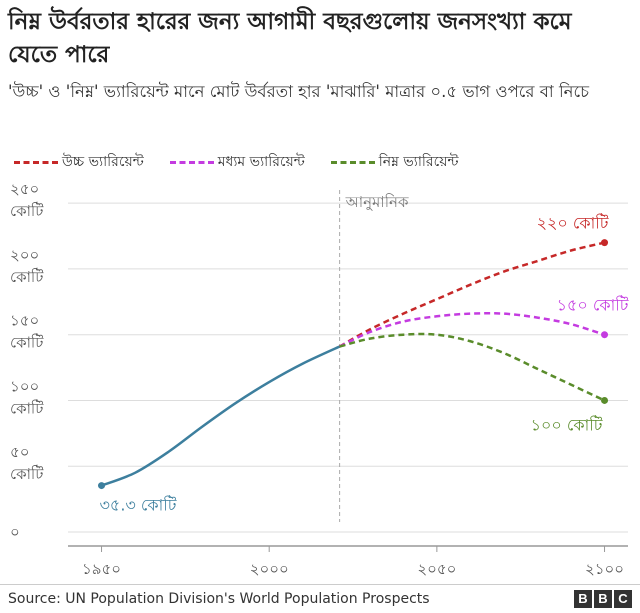 This screenshot has height=613, width=640. I want to click on projection-label: আনুমানিক, so click(377, 202).